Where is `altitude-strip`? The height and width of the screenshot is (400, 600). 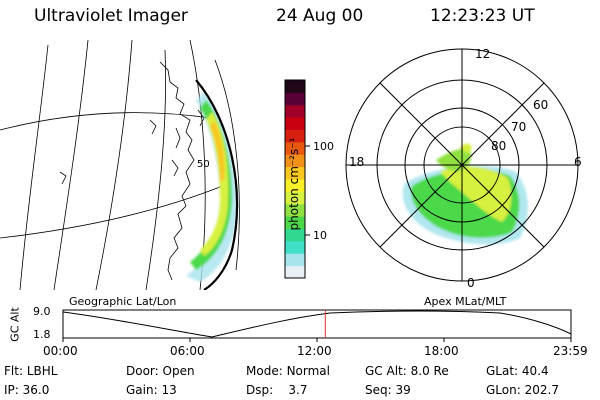 altitude-strip is located at coordinates (317, 325).